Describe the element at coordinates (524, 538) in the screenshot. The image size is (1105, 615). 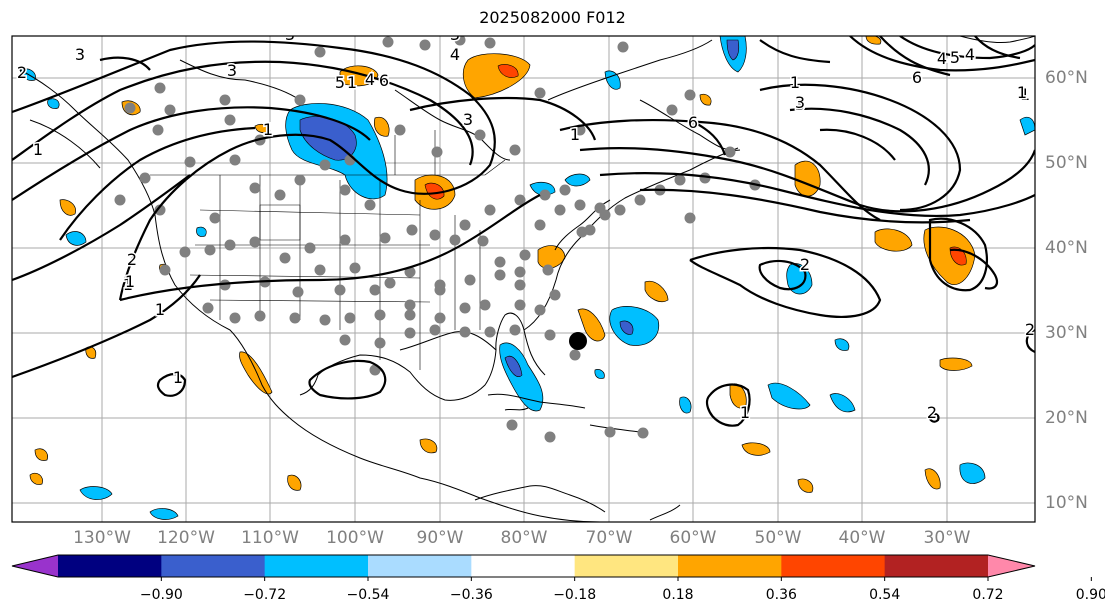
I see `longitude-label: 80°W` at that location.